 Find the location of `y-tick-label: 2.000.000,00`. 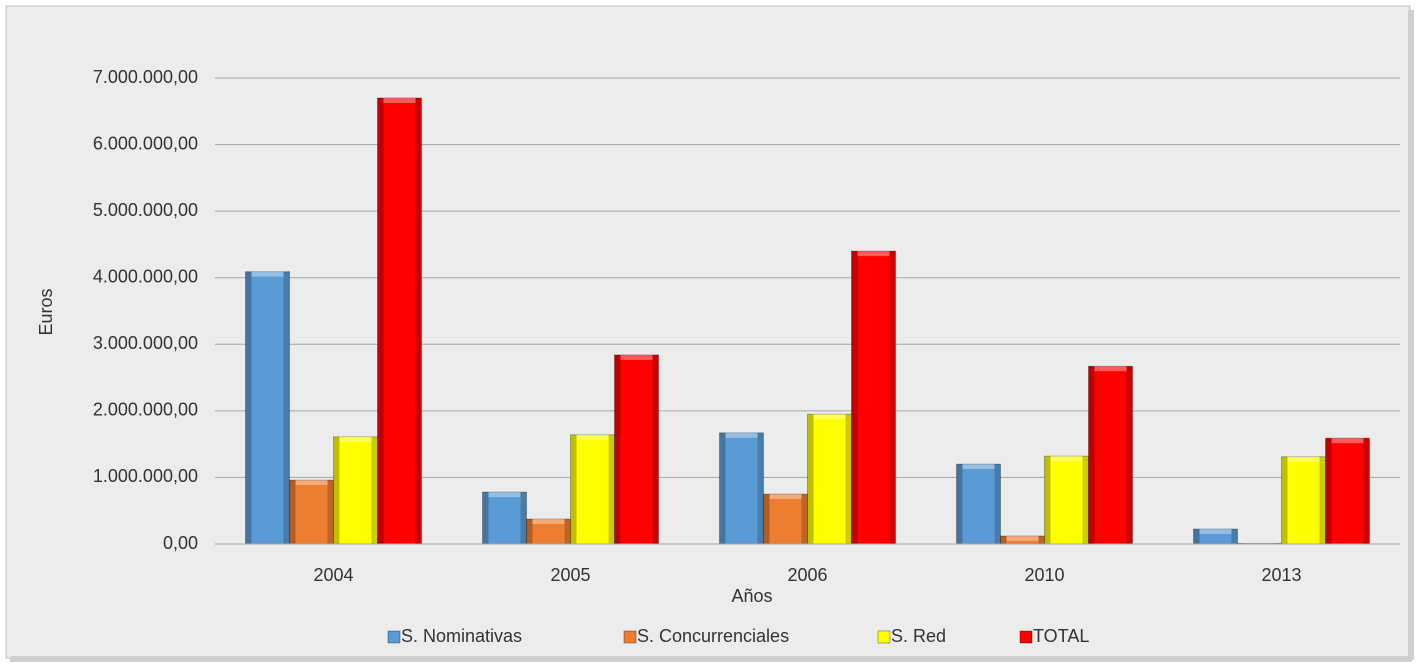

y-tick-label: 2.000.000,00 is located at coordinates (145, 410).